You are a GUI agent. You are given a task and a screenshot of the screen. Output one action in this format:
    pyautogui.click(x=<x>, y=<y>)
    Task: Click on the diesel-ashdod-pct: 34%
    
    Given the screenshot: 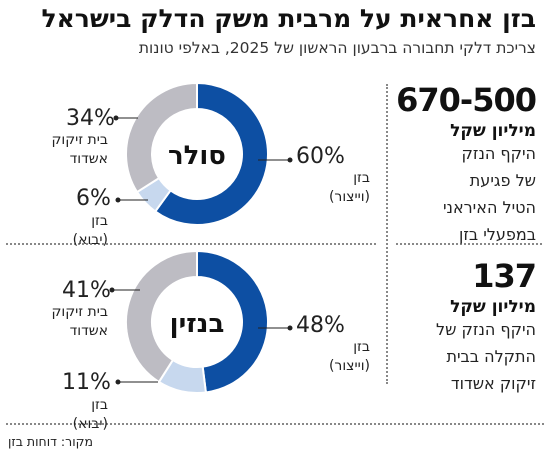 What is the action you would take?
    pyautogui.click(x=90, y=118)
    